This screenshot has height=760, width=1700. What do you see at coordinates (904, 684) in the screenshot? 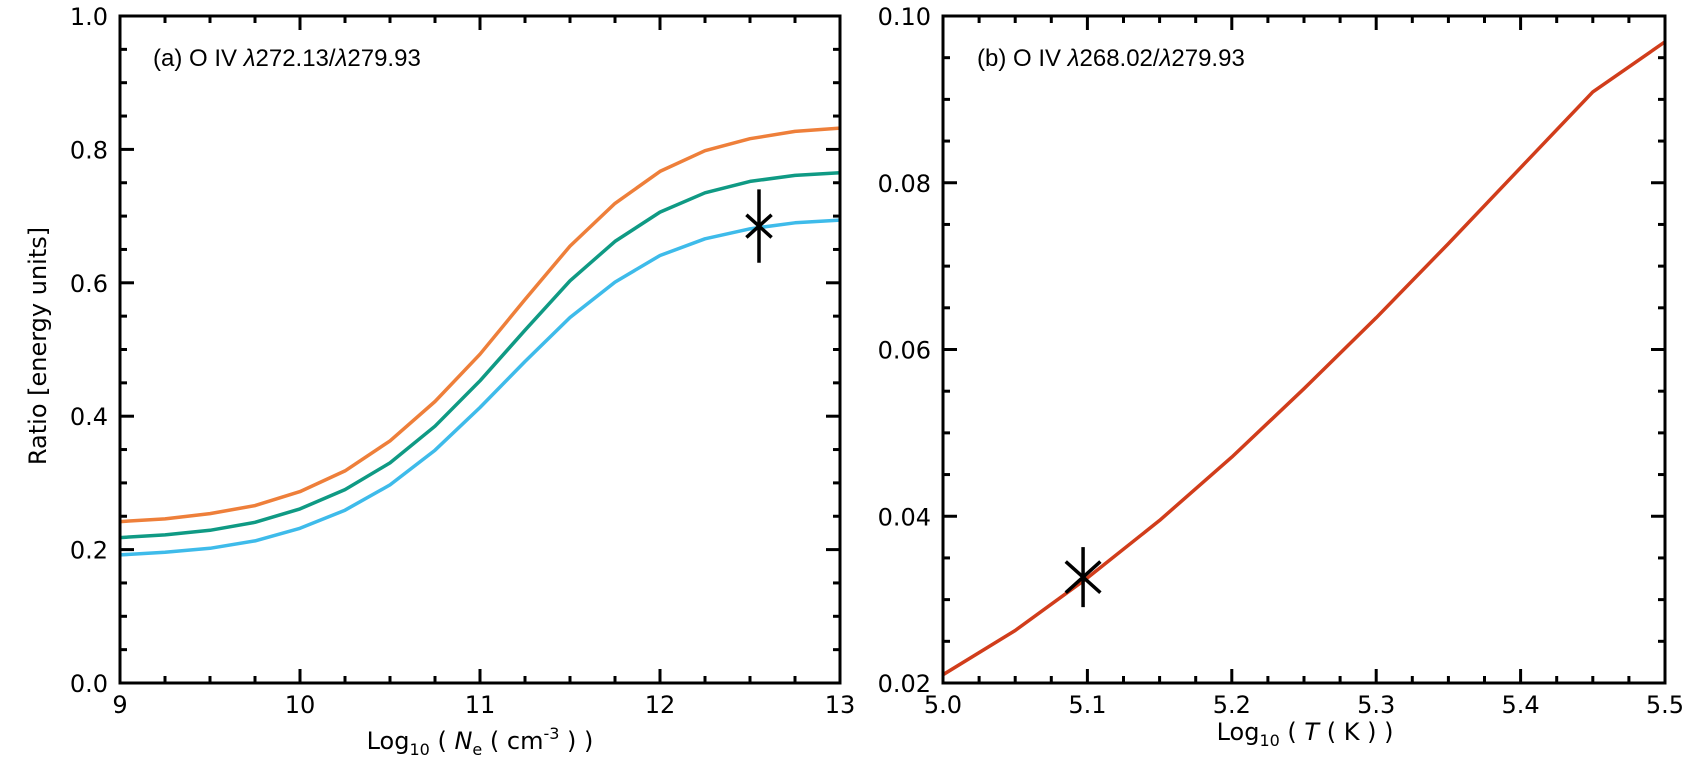
I see `panel-b-y-tick-label: 0.02` at bounding box center [904, 684].